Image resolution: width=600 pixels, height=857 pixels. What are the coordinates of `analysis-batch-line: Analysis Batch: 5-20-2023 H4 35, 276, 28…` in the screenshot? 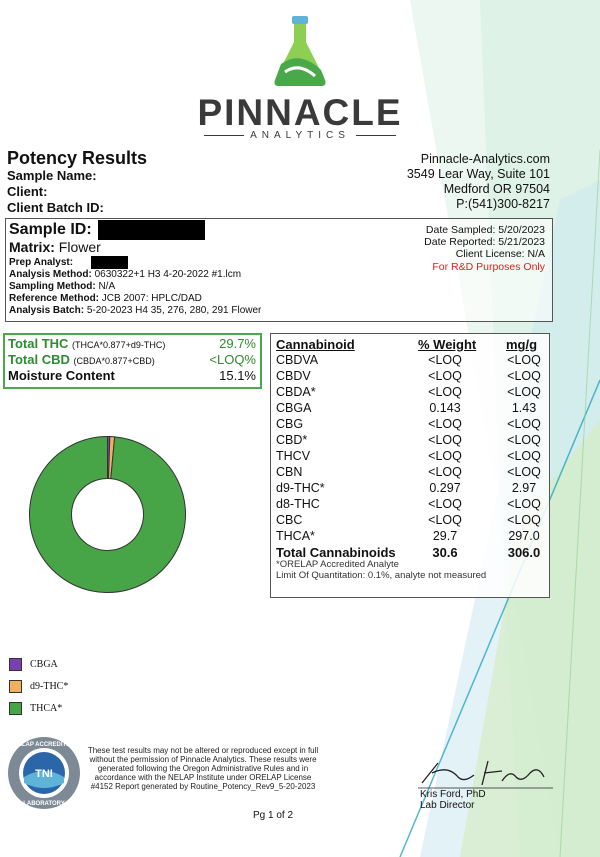 It's located at (135, 310).